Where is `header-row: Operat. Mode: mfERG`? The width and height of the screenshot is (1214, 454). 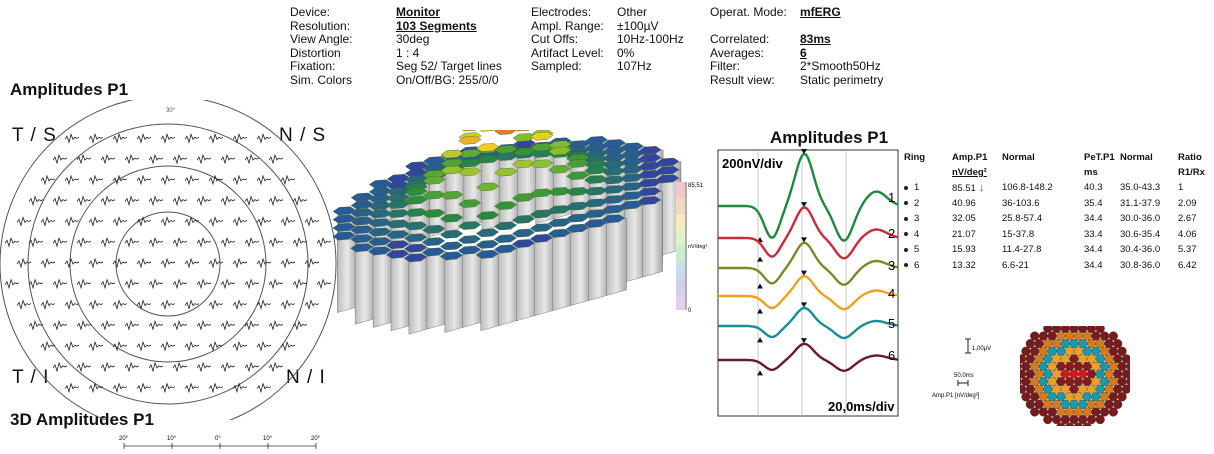
header-row: Operat. Mode: mfERG is located at coordinates (796, 12).